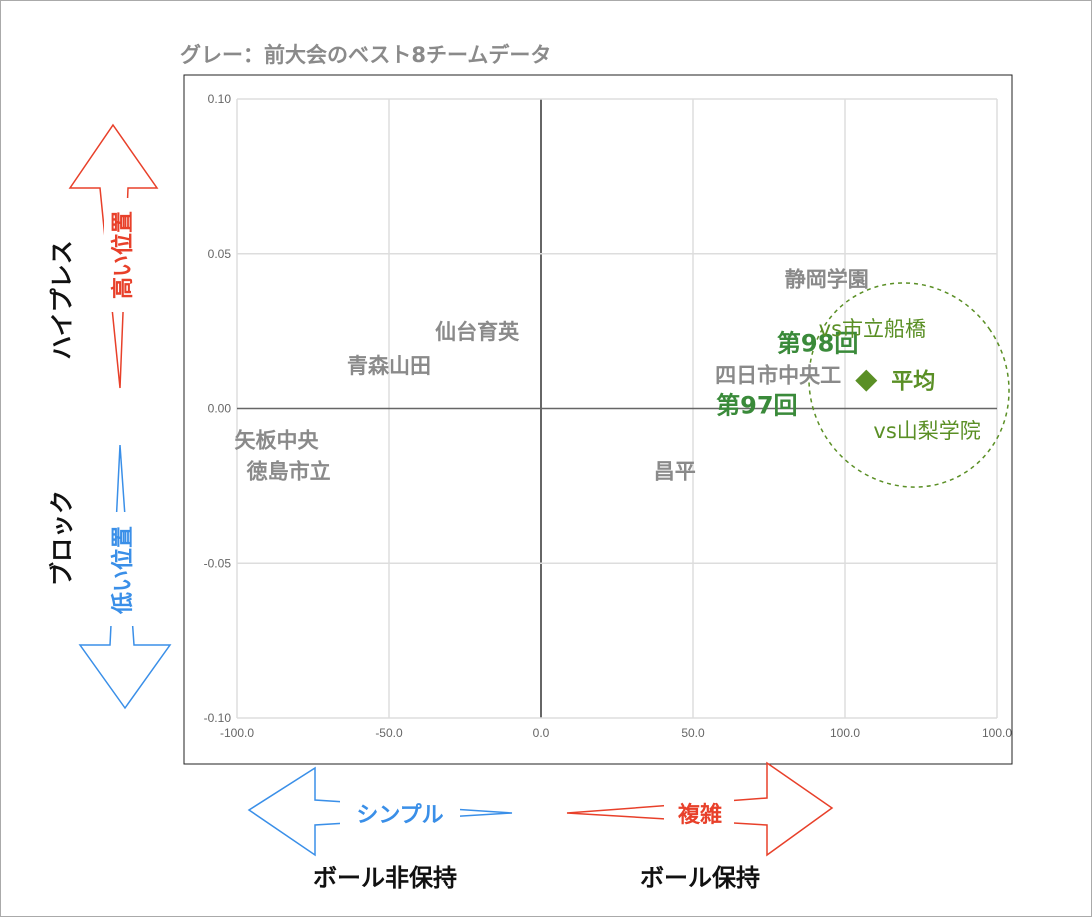  I want to click on cluster-ellipse, so click(909, 385).